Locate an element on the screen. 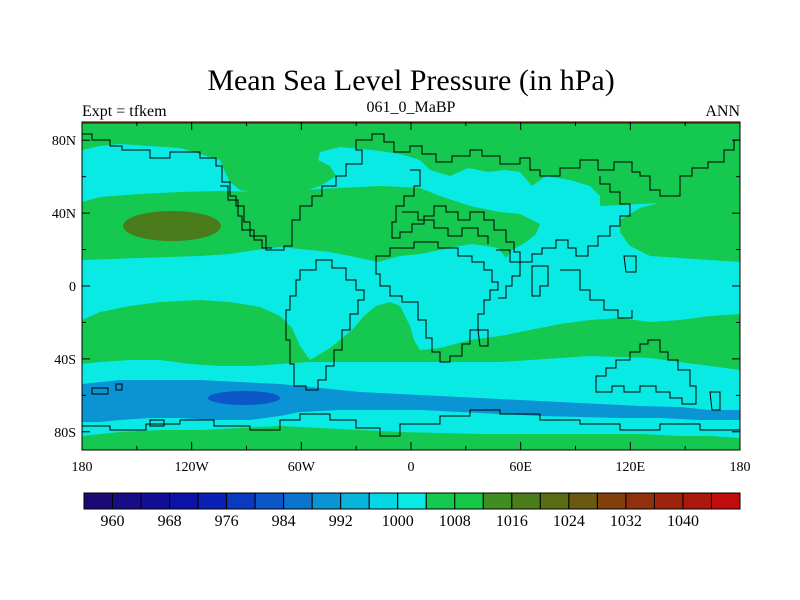 This screenshot has height=600, width=800. x-tick-label: 60W is located at coordinates (302, 467).